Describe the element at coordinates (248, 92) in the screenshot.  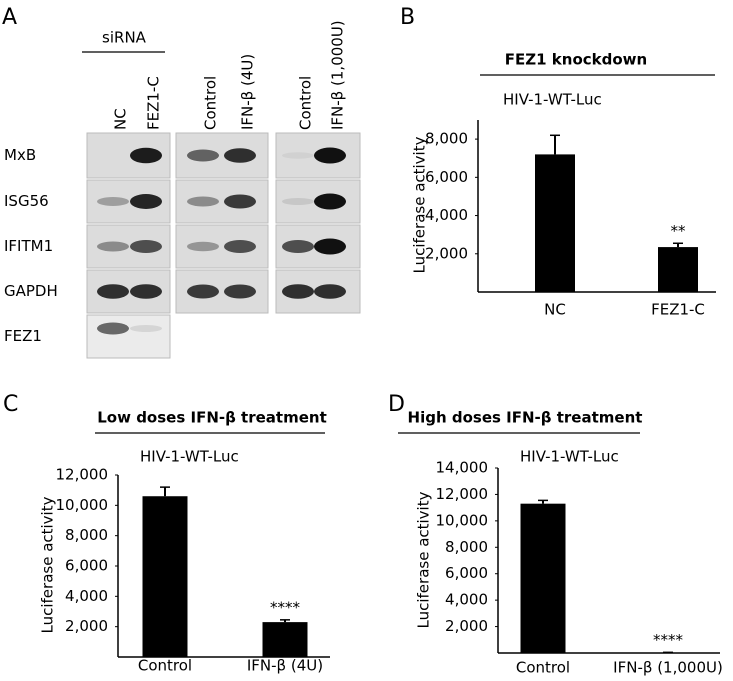
I see `lane-label: IFN-β (4U)` at that location.